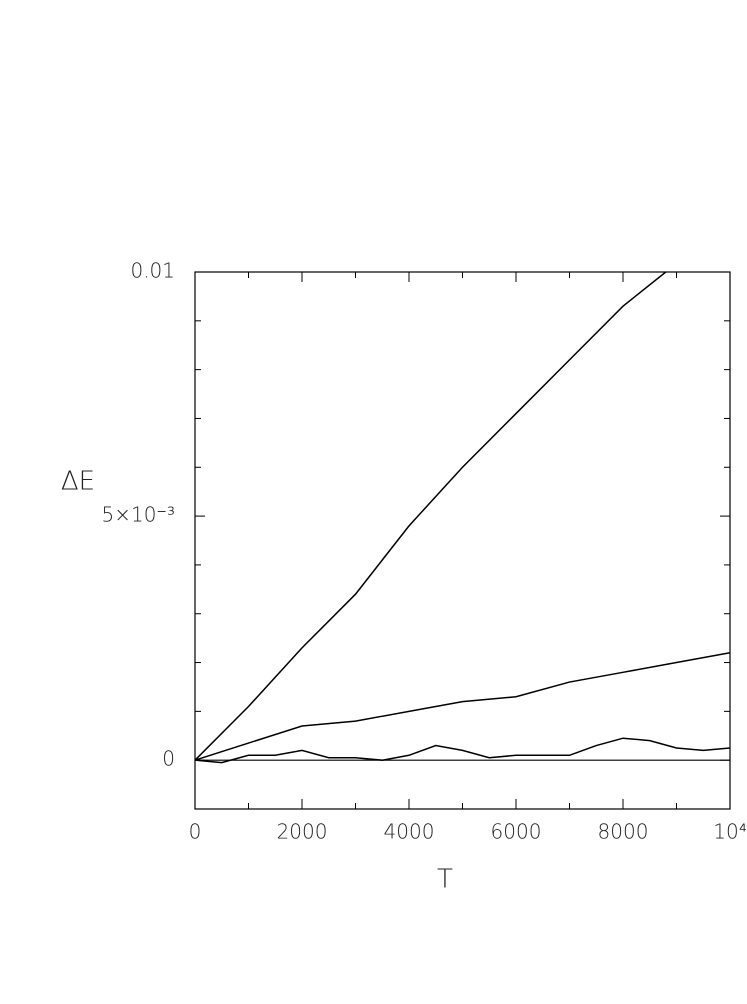 The width and height of the screenshot is (747, 1004). What do you see at coordinates (78, 482) in the screenshot?
I see `y-axis-label: ΔE` at bounding box center [78, 482].